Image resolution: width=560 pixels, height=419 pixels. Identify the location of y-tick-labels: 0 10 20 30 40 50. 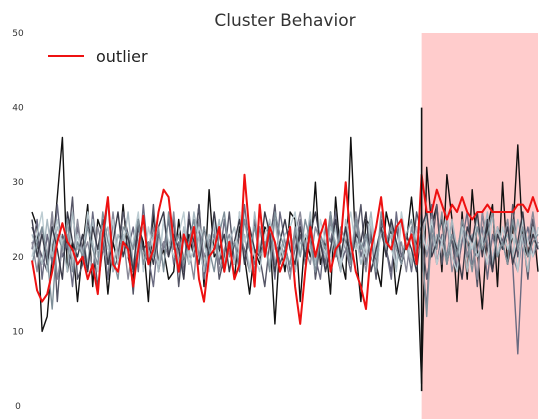
(18, 220).